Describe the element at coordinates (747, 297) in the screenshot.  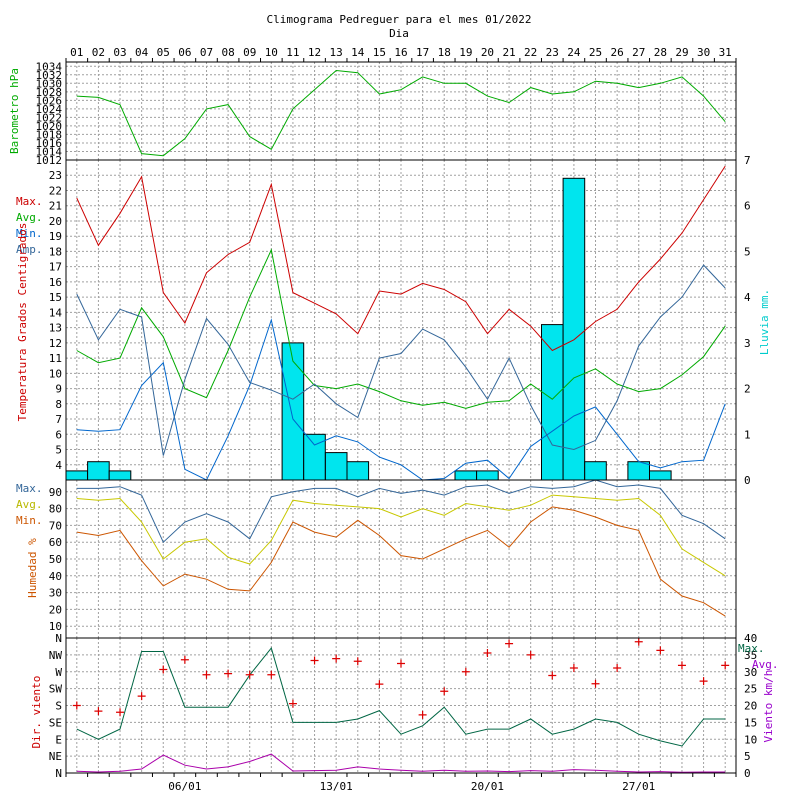
I see `y2-tick-label: 4` at that location.